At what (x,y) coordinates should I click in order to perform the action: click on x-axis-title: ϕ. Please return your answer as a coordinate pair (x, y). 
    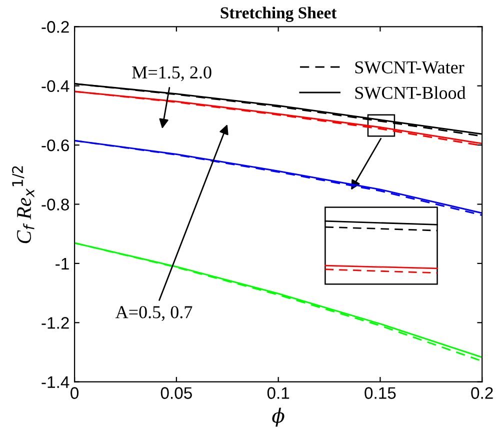
    Looking at the image, I should click on (278, 417).